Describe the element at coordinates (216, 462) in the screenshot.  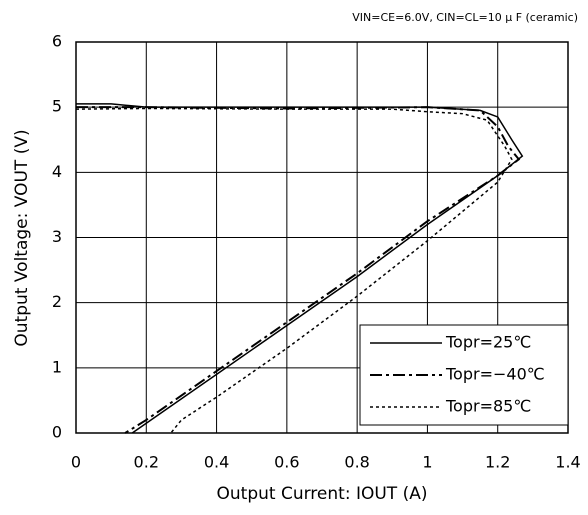
I see `x-tick-label: 0.4` at that location.